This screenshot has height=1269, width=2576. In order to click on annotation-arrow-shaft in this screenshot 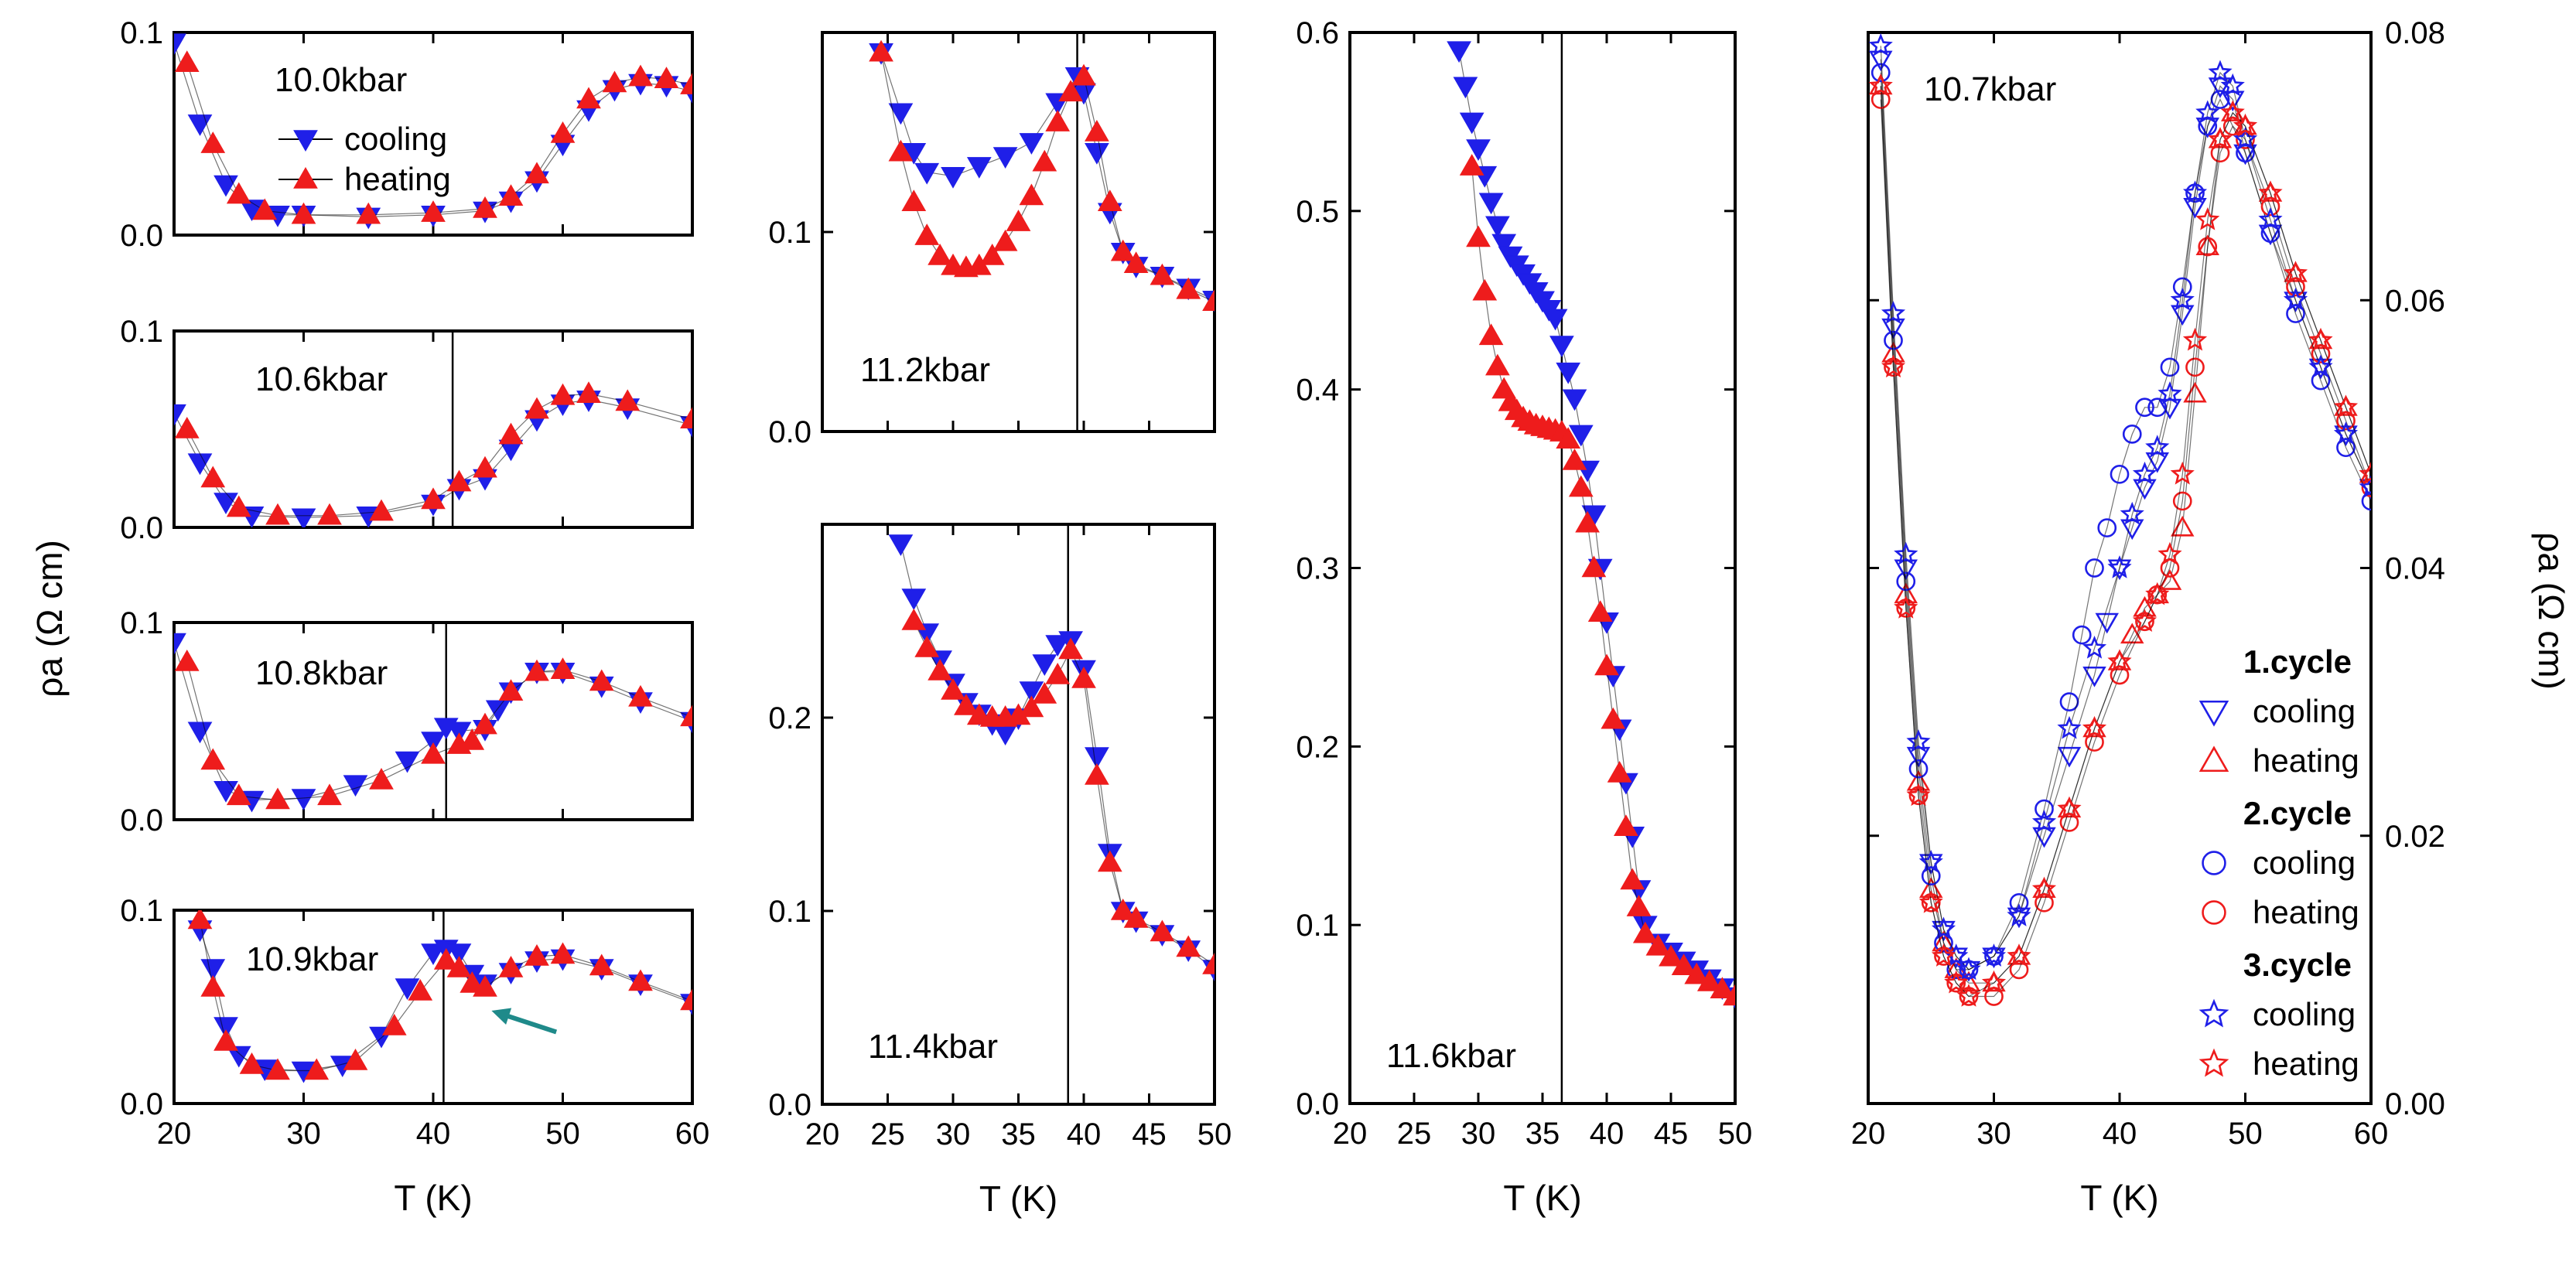, I will do `click(530, 1023)`.